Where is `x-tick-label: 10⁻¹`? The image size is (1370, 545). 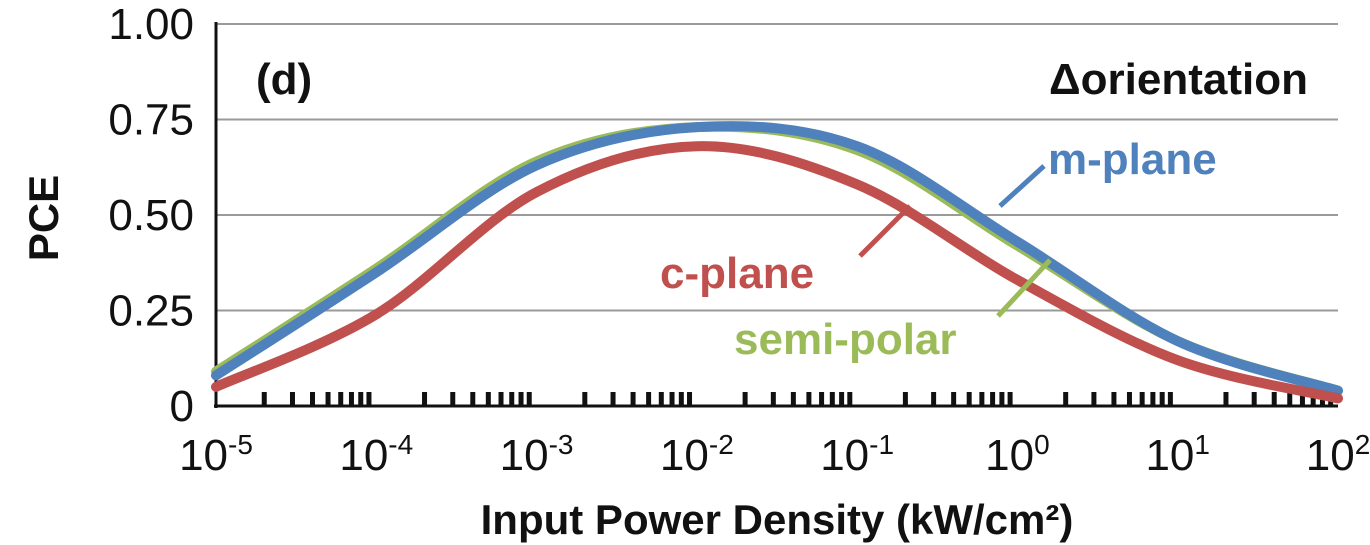
x-tick-label: 10⁻¹ is located at coordinates (857, 454).